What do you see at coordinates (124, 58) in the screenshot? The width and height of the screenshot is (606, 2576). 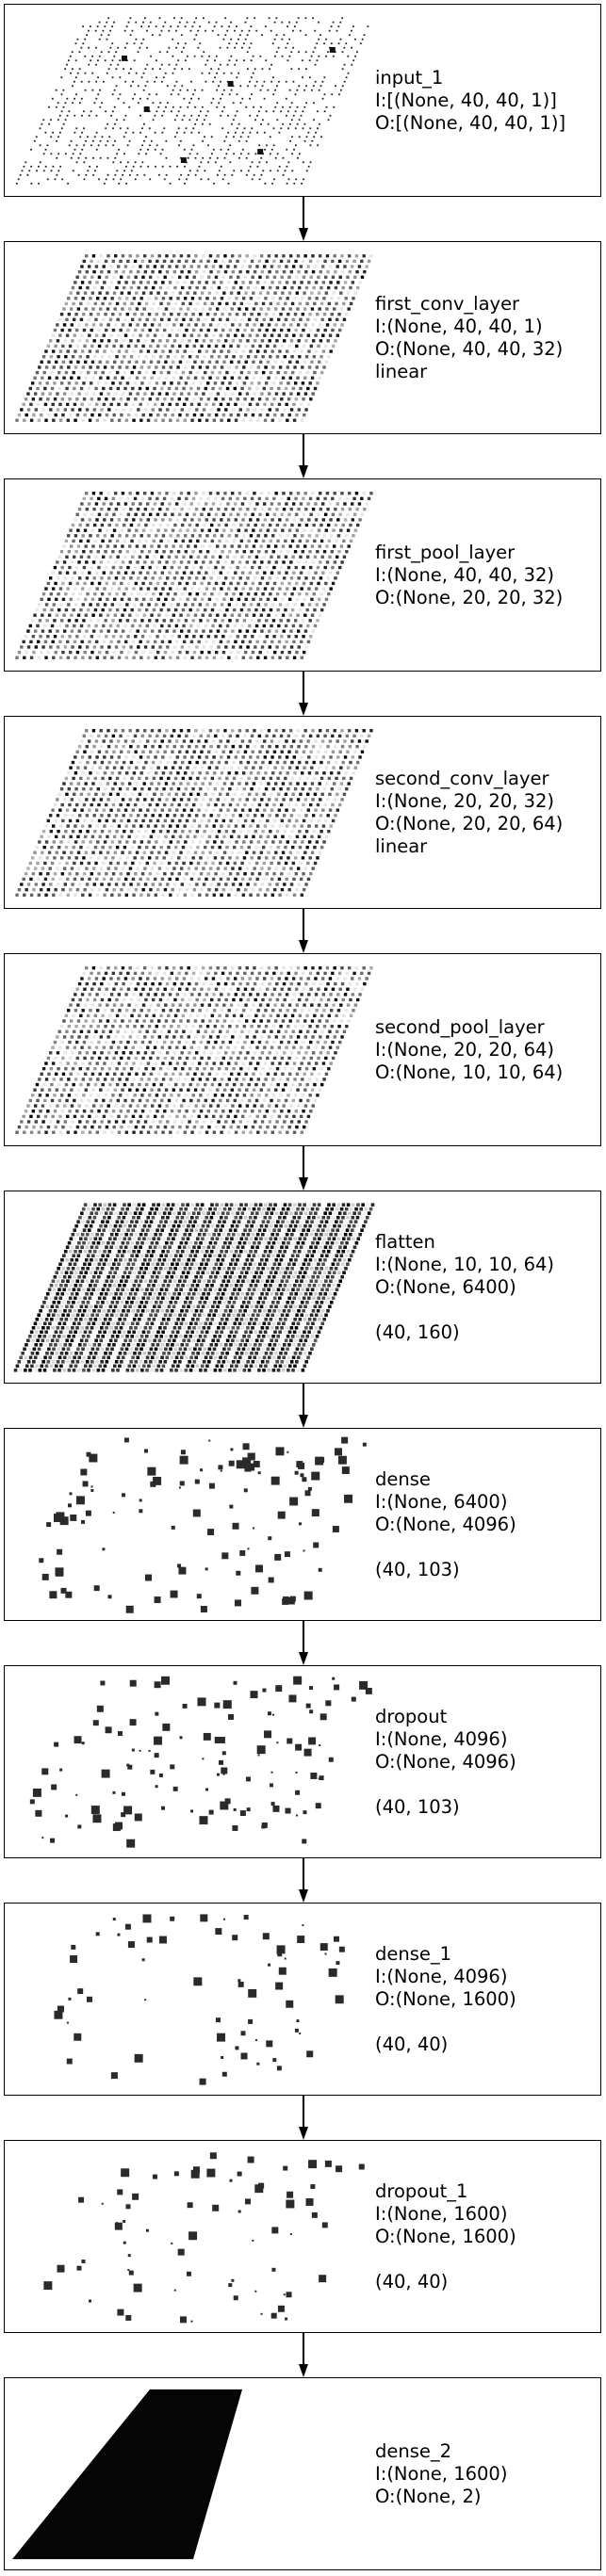 I see `pixel-blob` at bounding box center [124, 58].